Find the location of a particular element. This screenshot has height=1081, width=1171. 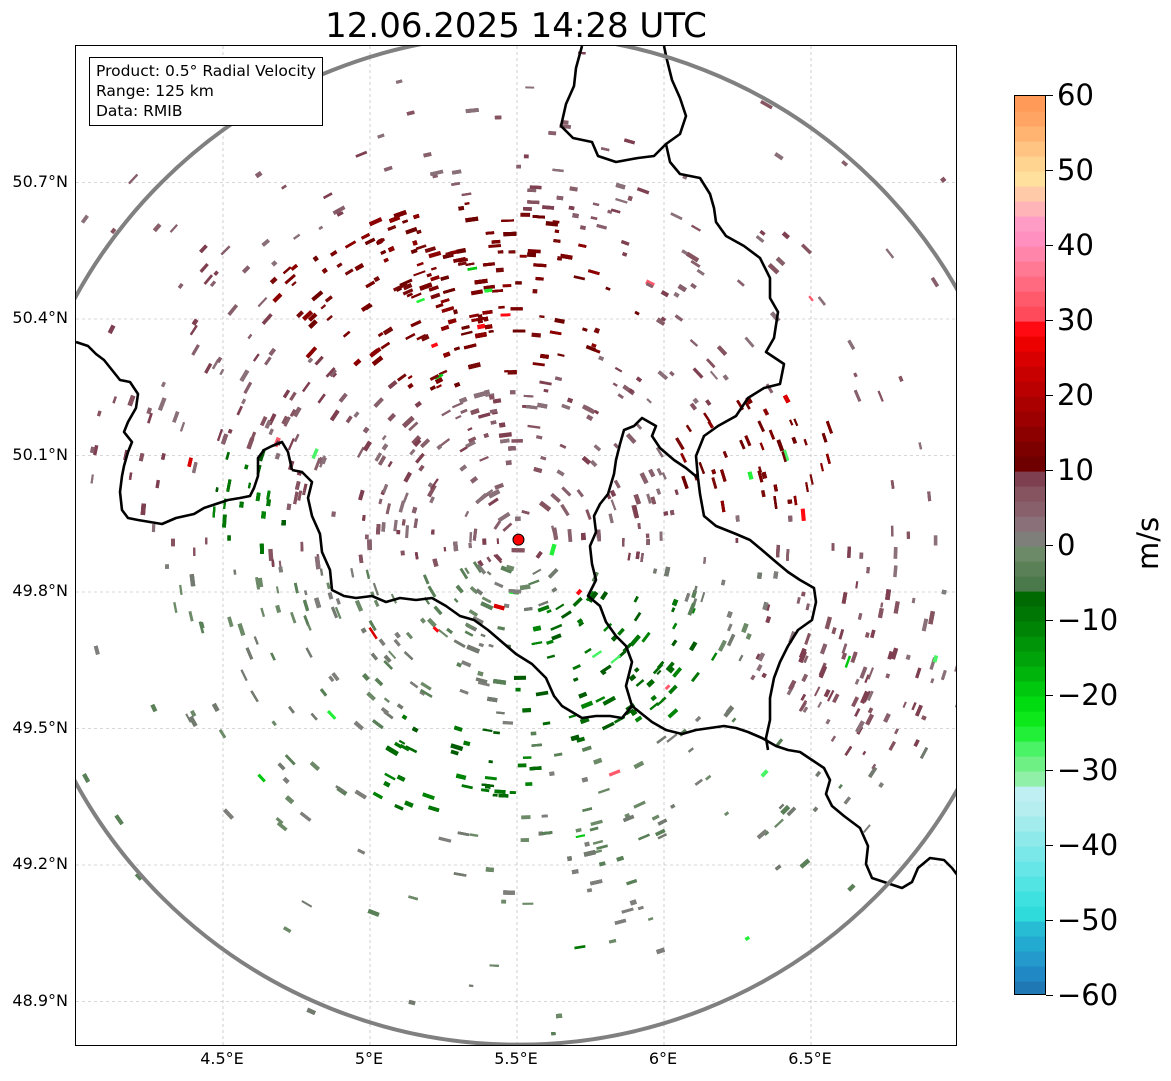

radar-site-marker is located at coordinates (518, 539).